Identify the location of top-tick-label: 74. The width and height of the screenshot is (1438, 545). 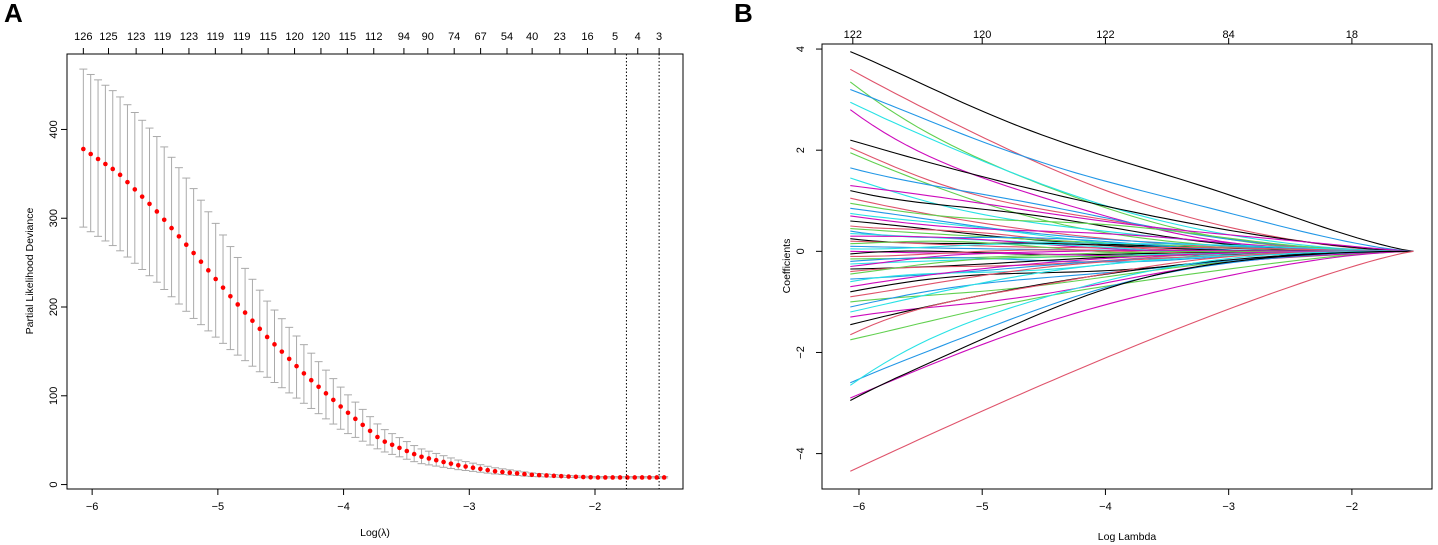
(454, 37).